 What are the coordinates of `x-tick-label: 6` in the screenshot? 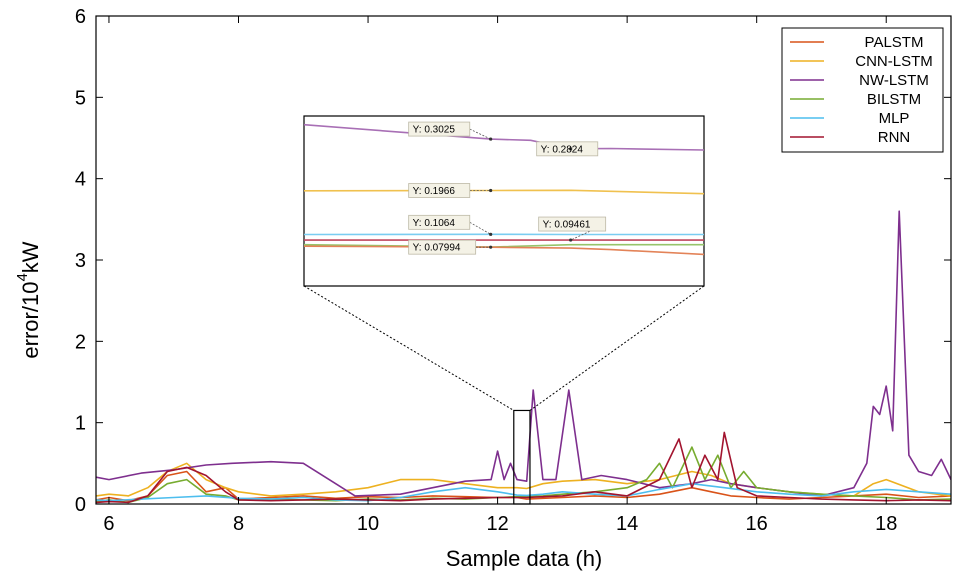 It's located at (108, 524).